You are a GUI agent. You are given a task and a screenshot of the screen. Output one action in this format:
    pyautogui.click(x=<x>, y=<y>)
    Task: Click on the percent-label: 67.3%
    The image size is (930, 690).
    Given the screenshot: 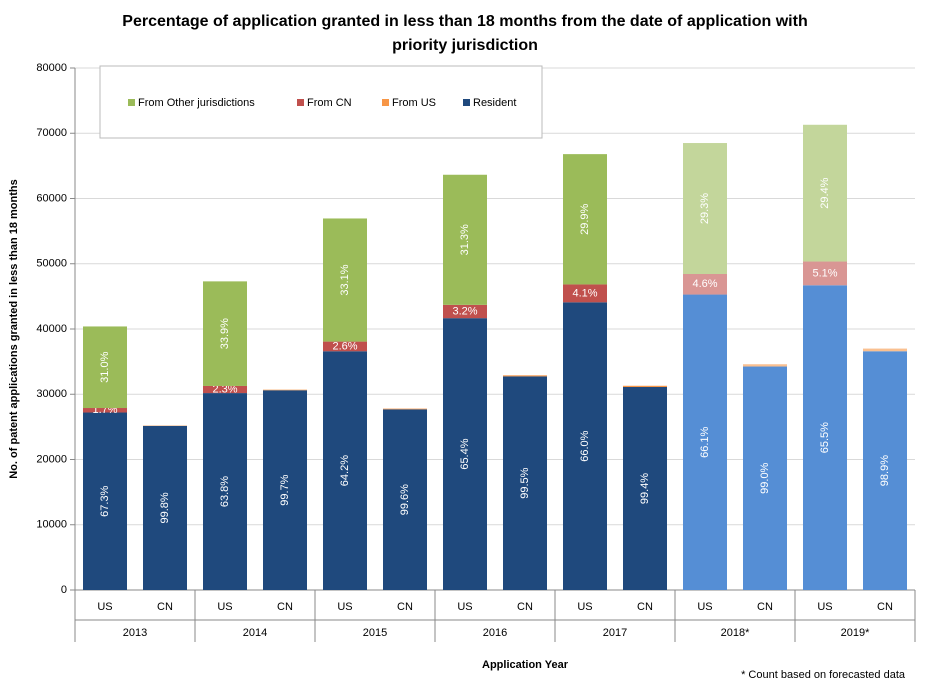 What is the action you would take?
    pyautogui.click(x=105, y=500)
    